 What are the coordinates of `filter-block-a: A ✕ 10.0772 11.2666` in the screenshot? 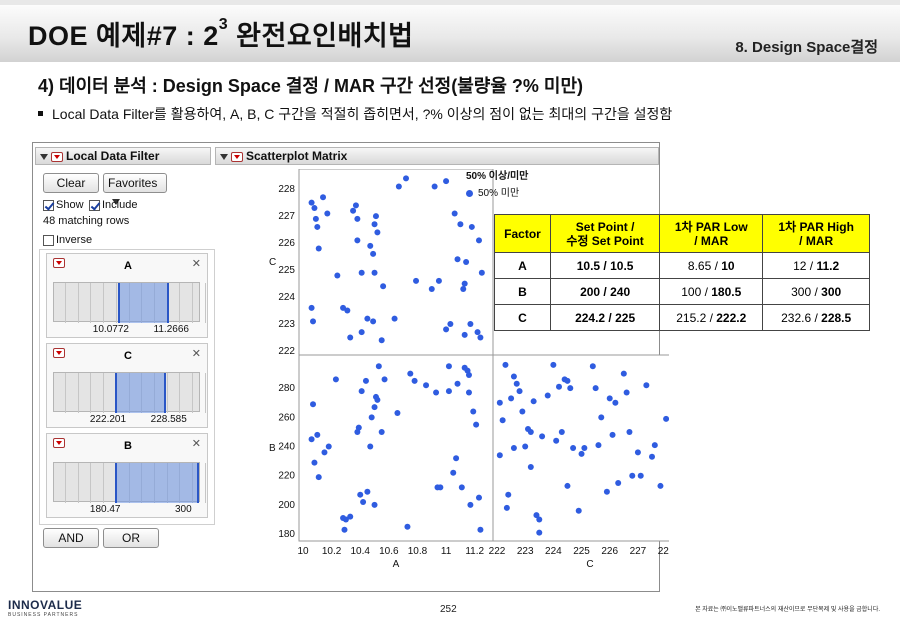 It's located at (127, 295).